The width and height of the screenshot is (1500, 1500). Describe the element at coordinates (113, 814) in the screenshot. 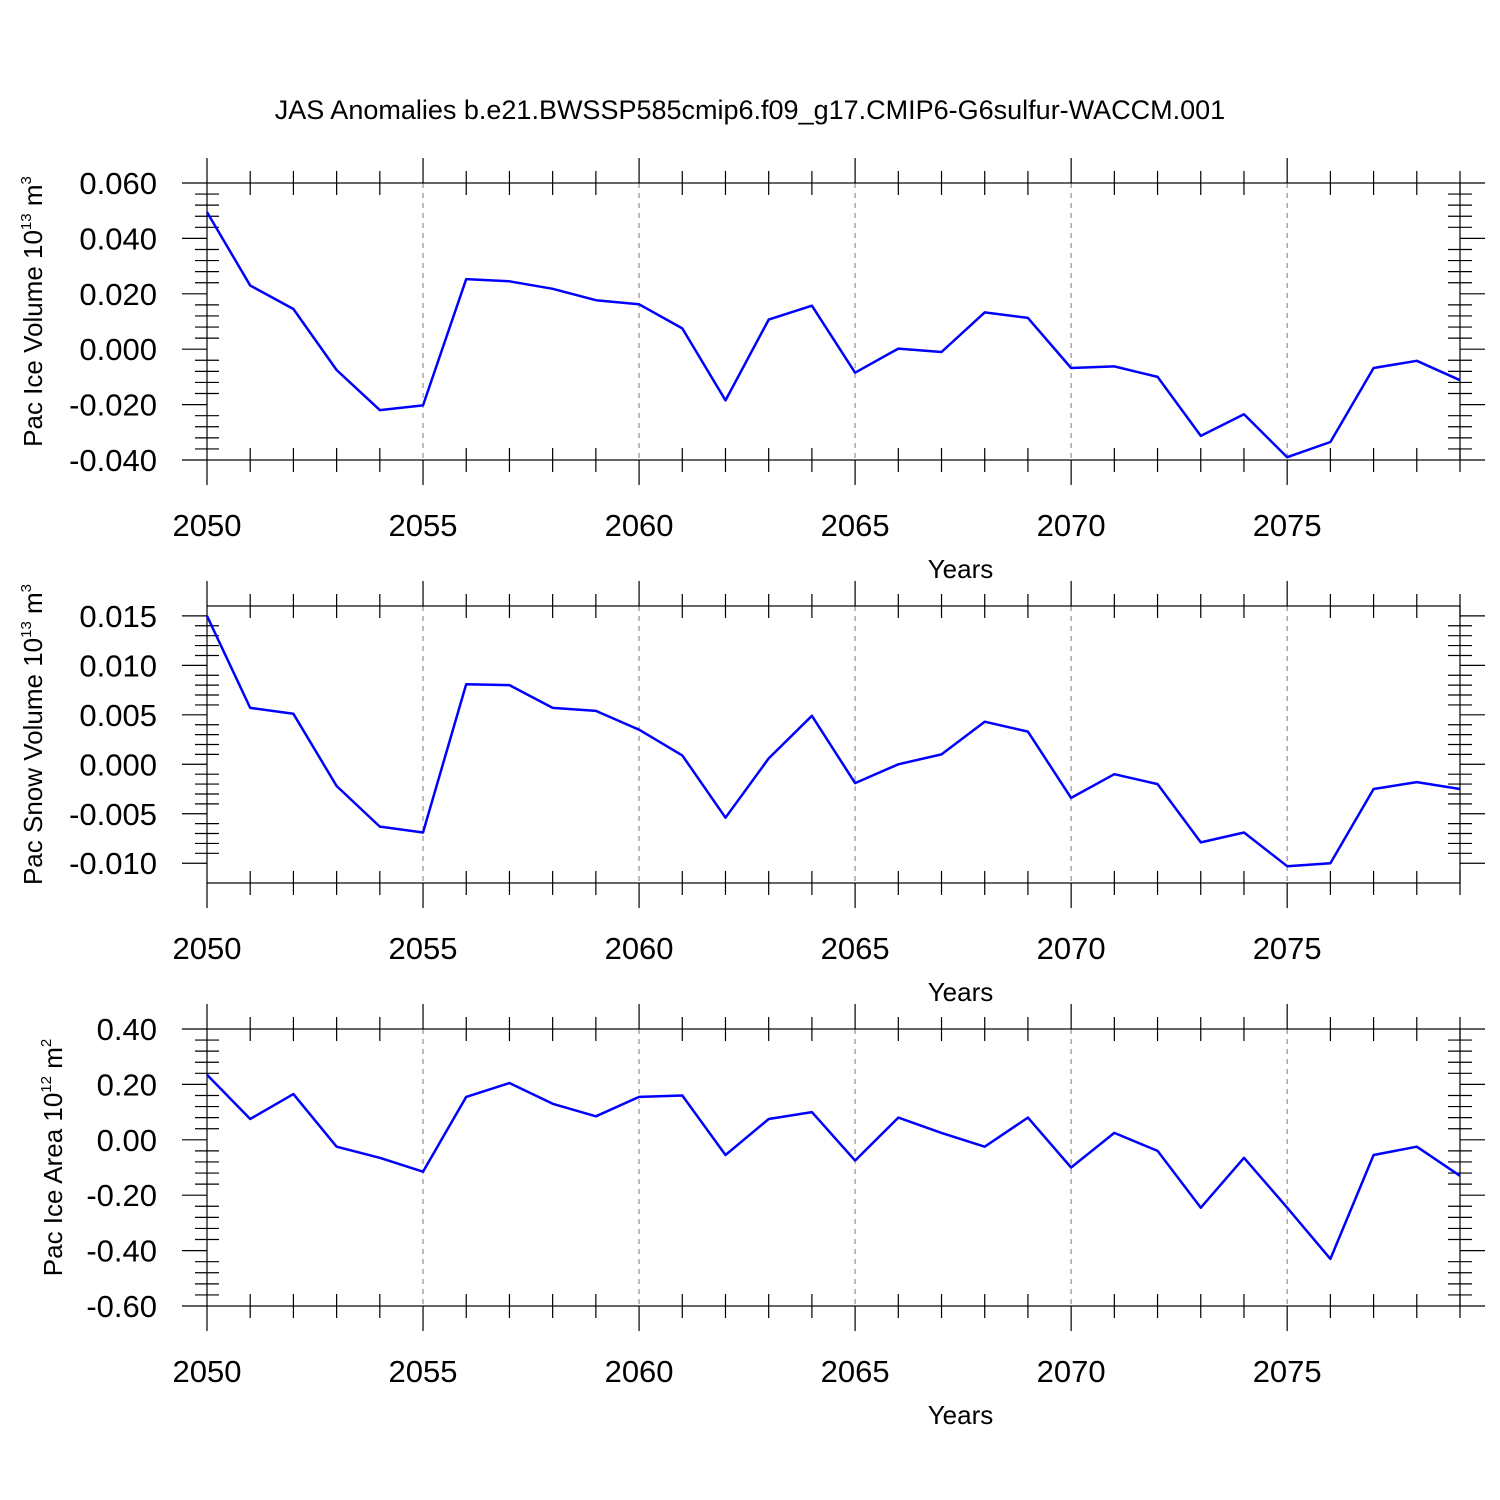

I see `y-tick-label-1: -0.005` at that location.